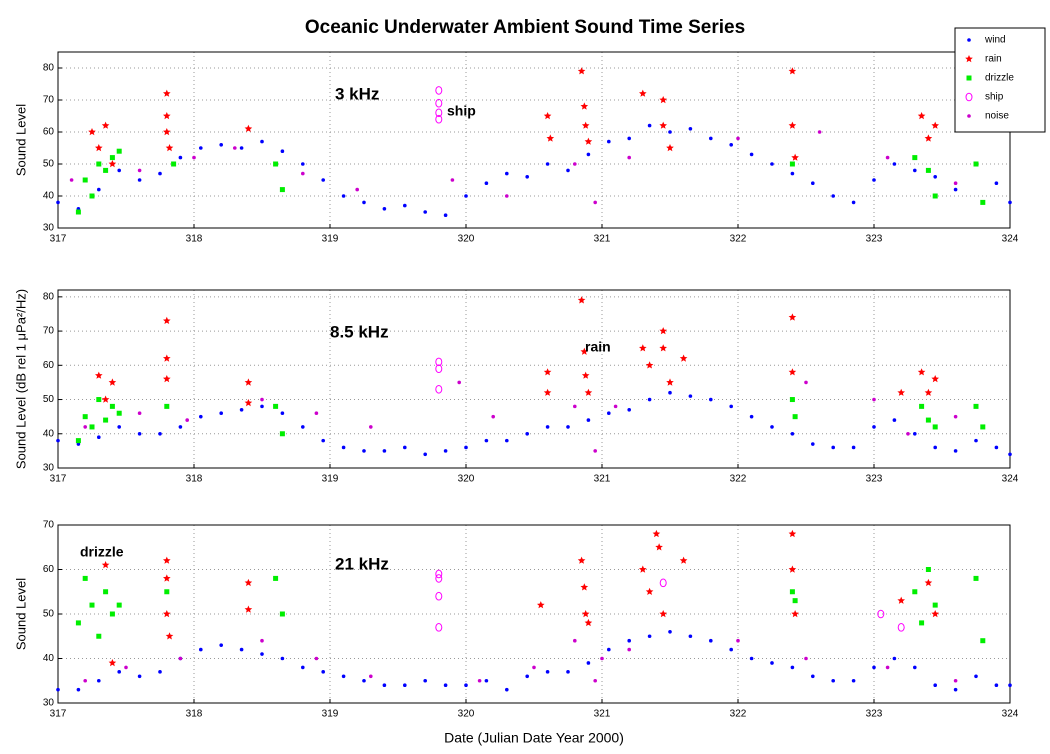 The image size is (1050, 754). Describe the element at coordinates (466, 714) in the screenshot. I see `x-tick-label: 320` at that location.